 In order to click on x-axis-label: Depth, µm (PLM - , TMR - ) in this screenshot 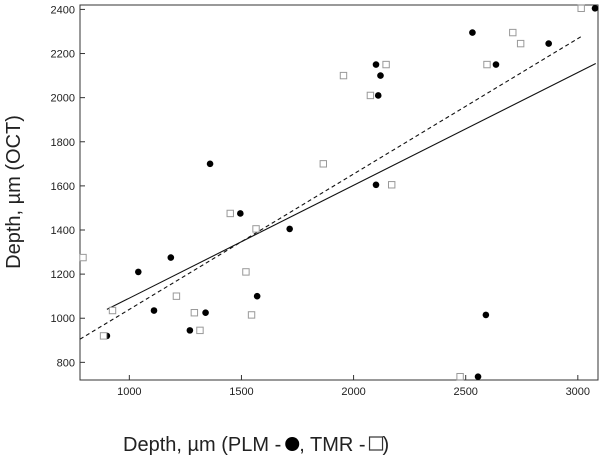, I will do `click(256, 445)`.